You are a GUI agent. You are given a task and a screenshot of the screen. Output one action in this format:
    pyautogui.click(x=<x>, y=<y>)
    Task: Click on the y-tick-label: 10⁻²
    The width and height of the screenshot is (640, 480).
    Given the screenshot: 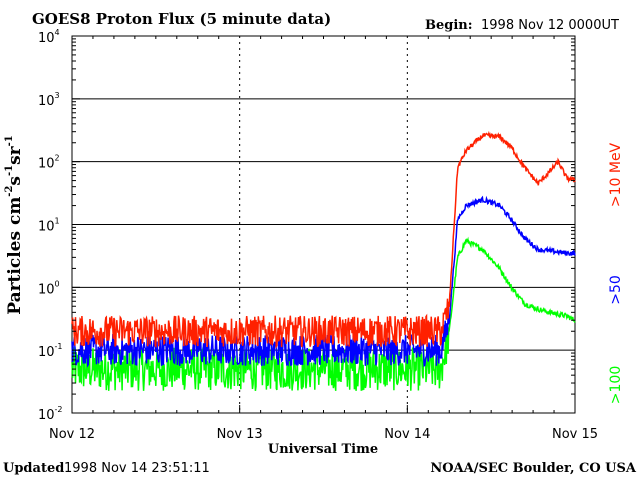 What is the action you would take?
    pyautogui.click(x=50, y=414)
    